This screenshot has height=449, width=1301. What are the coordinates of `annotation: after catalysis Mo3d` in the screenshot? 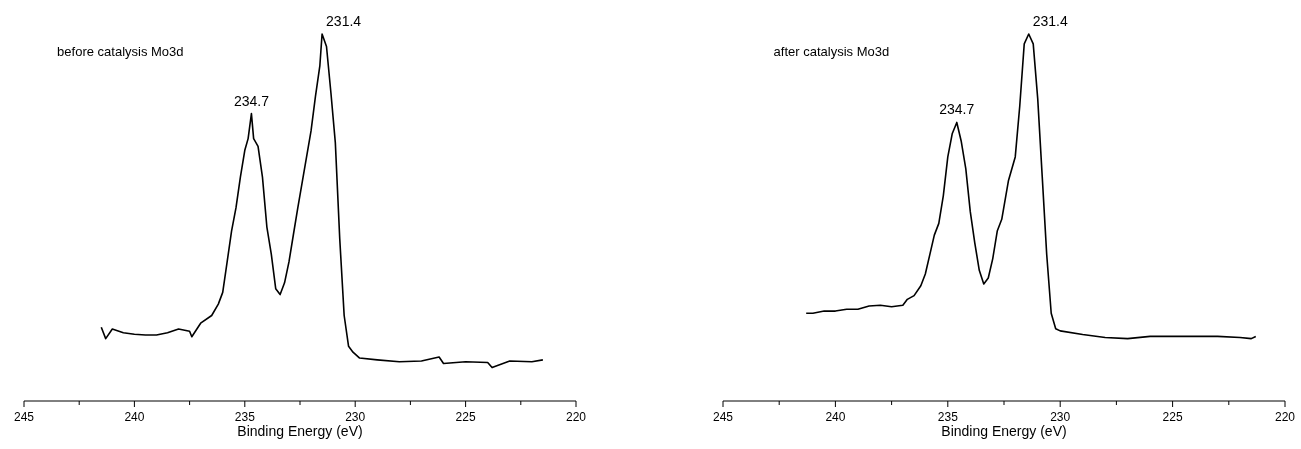 It's located at (831, 51).